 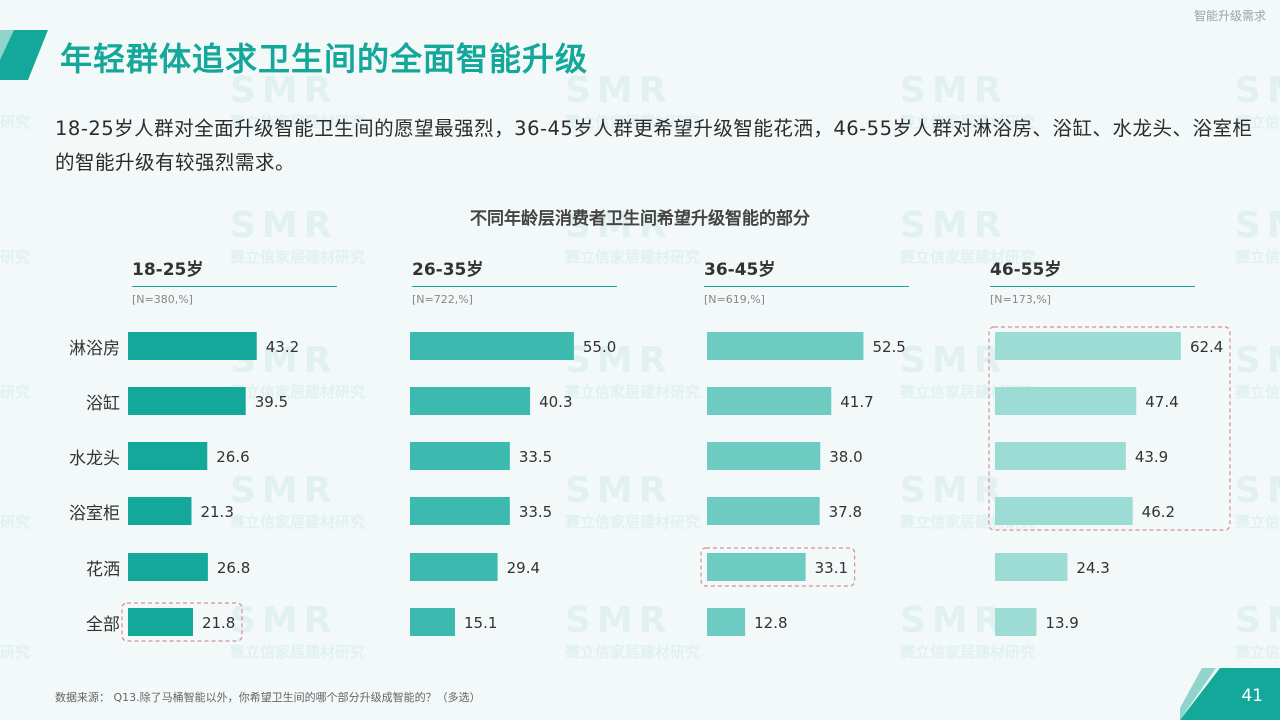 I want to click on data-label: 15.1, so click(x=480, y=623).